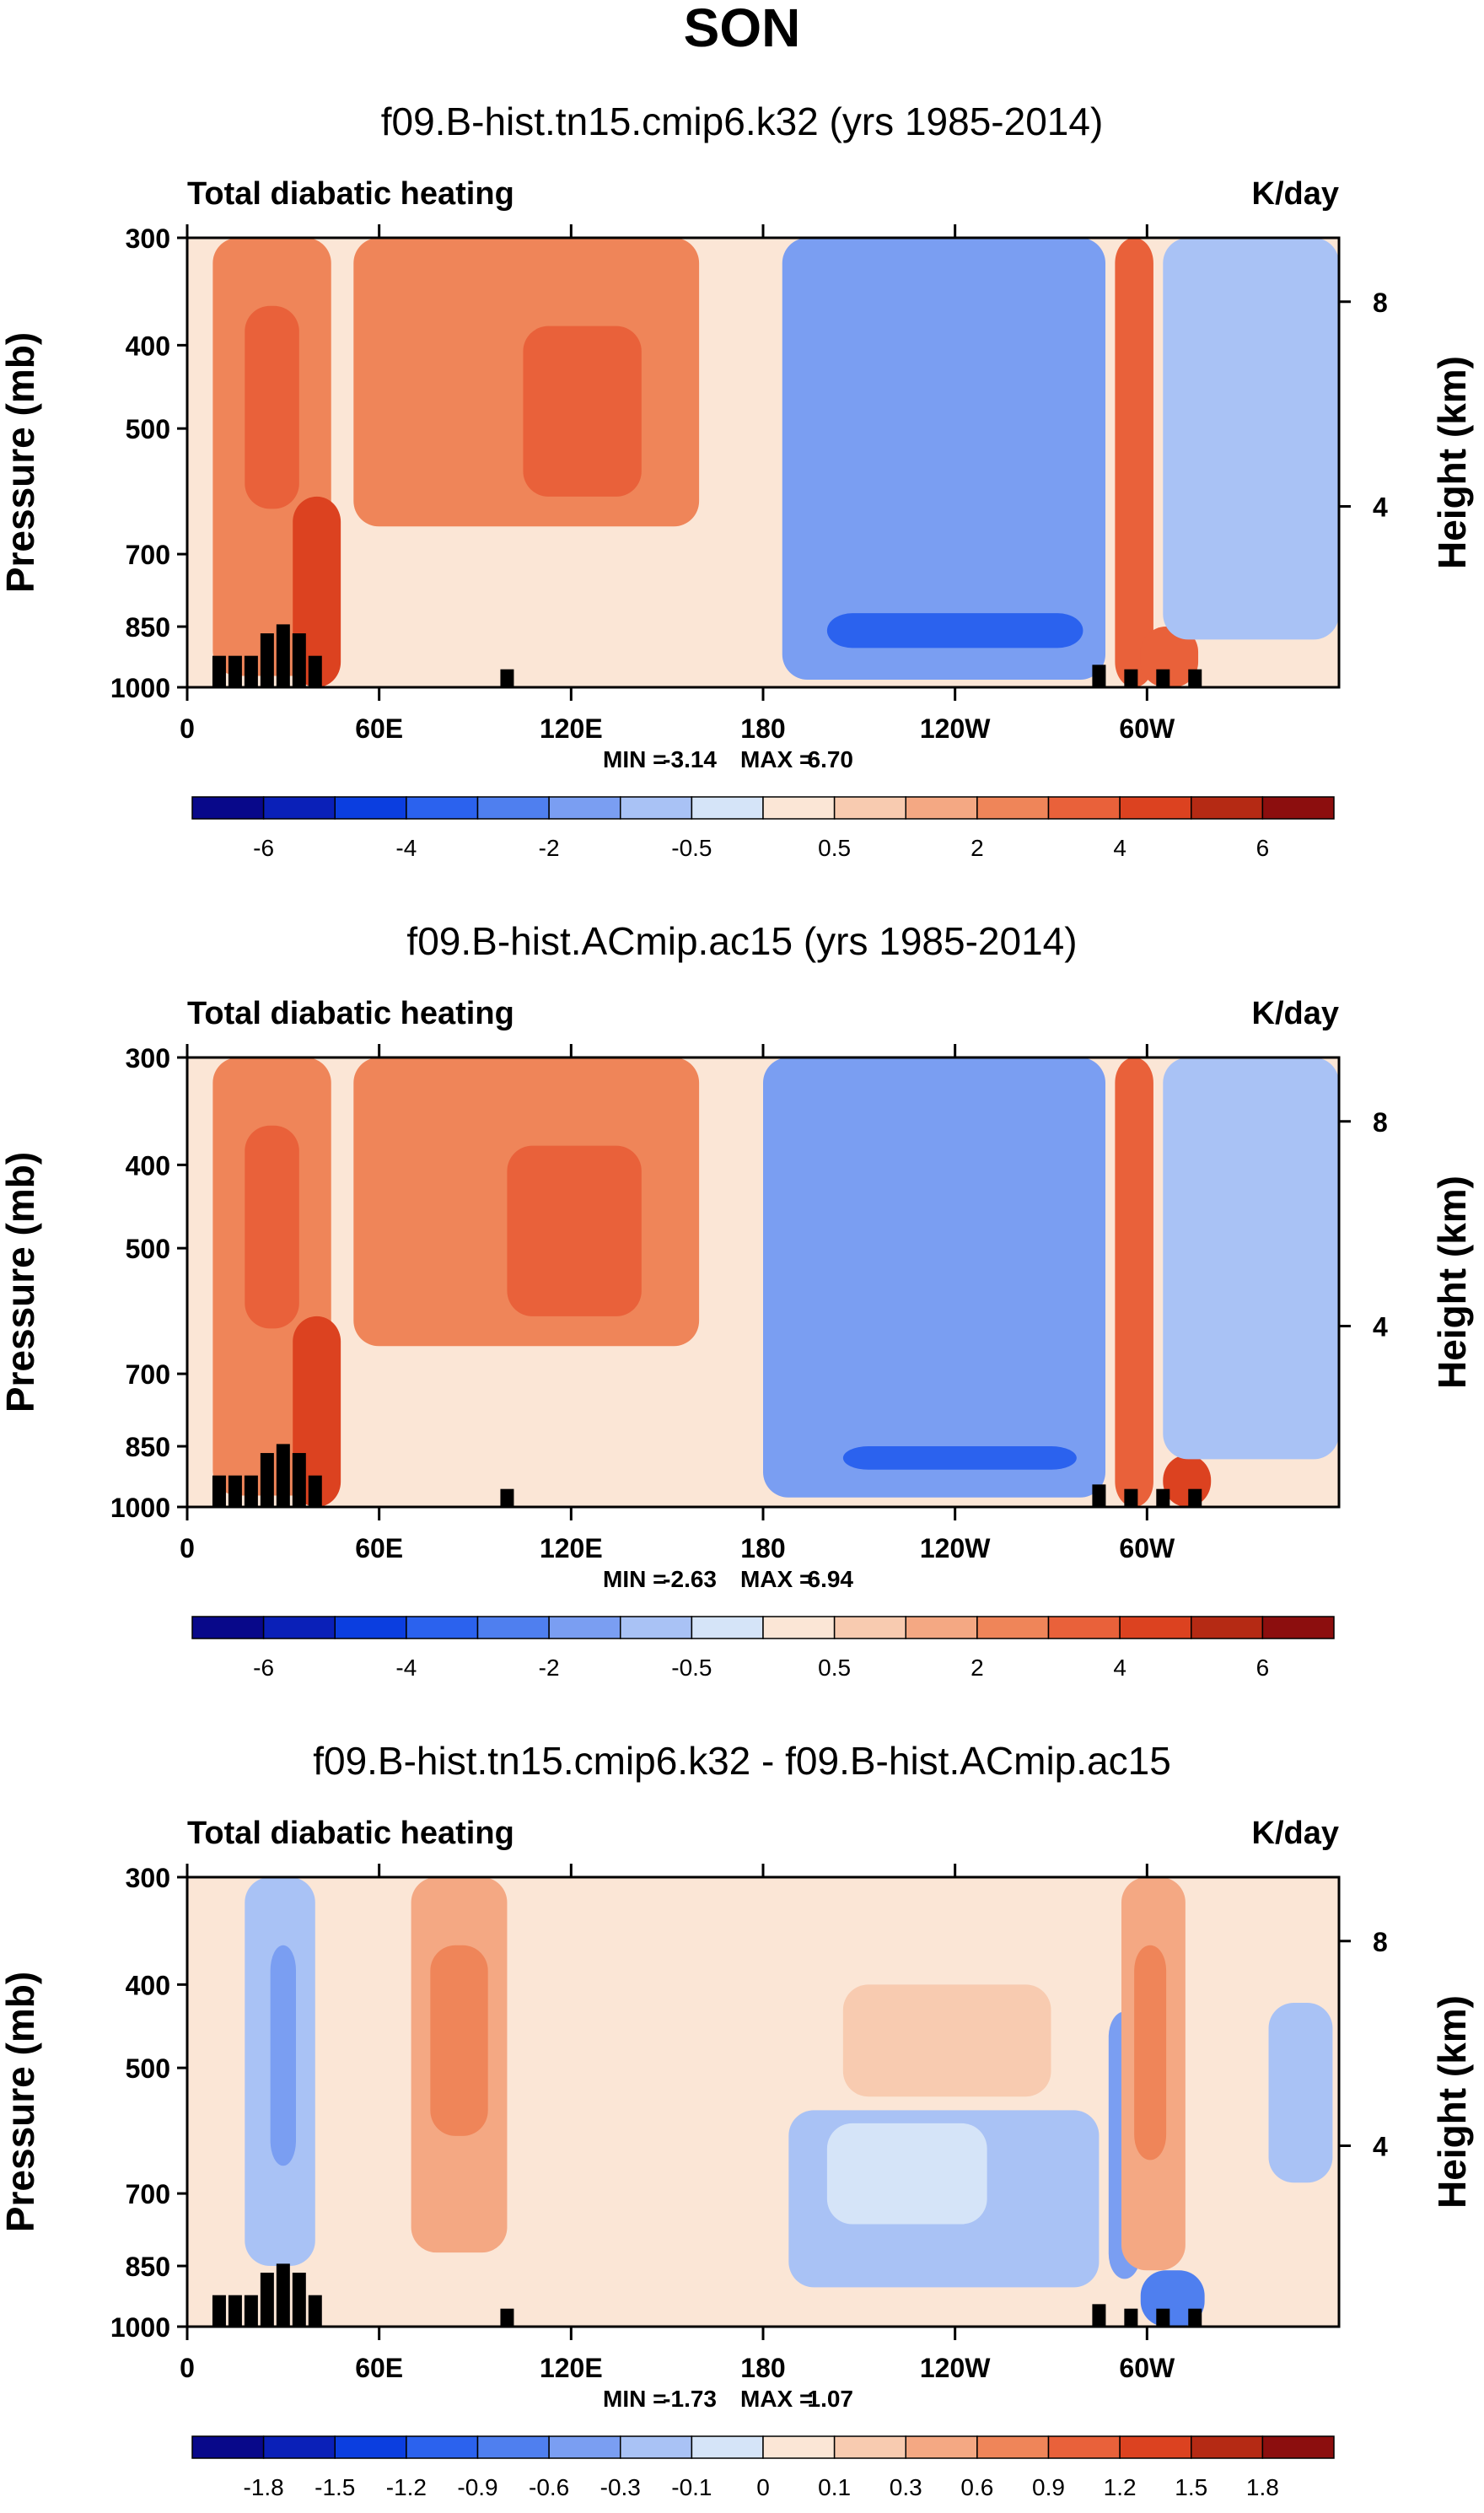  Describe the element at coordinates (335, 2487) in the screenshot. I see `colorbar-label: -1.5` at that location.